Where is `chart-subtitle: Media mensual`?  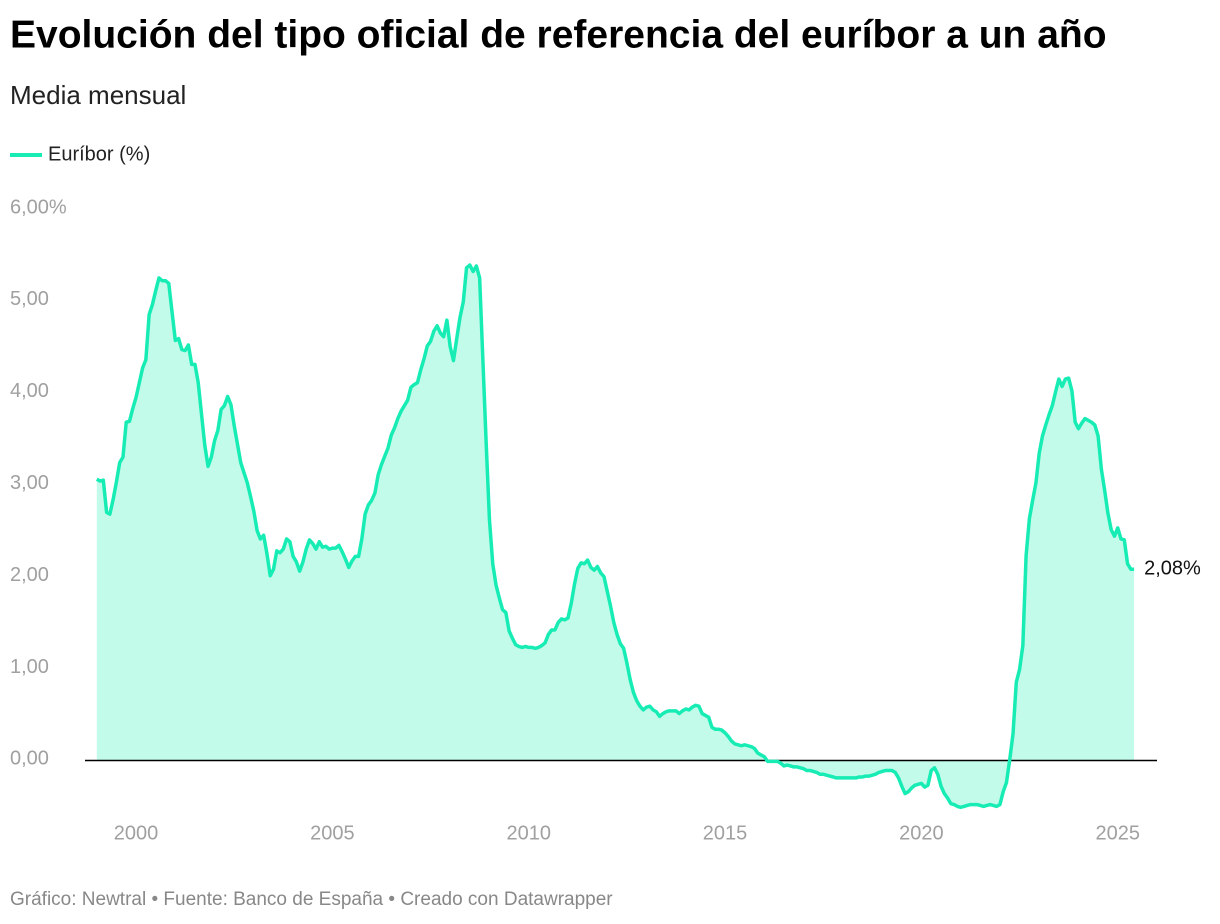
chart-subtitle: Media mensual is located at coordinates (98, 95).